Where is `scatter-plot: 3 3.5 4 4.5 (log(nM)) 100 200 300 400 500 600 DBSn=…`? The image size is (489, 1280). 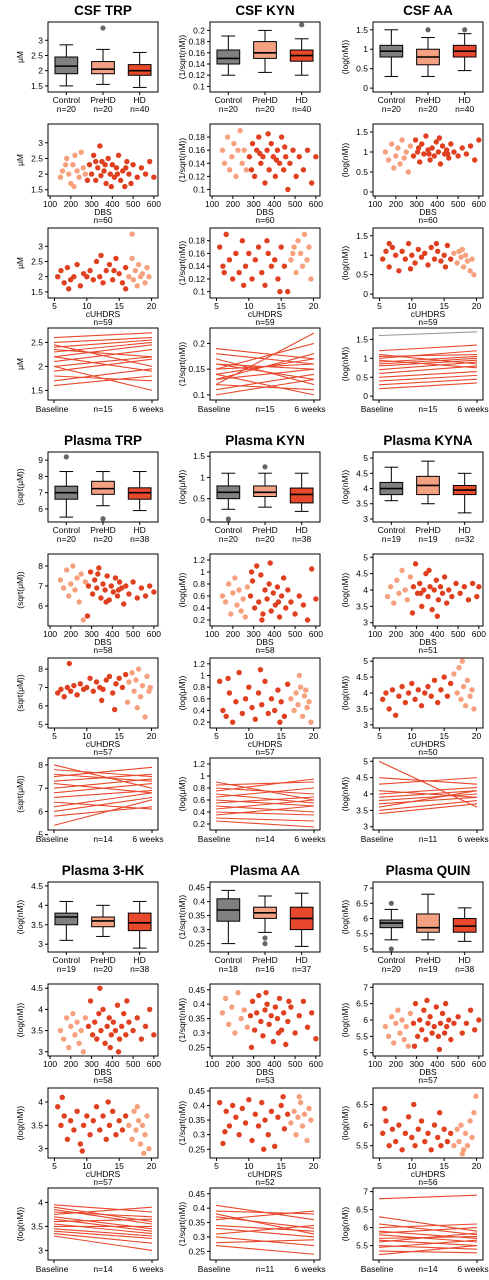 scatter-plot: 3 3.5 4 4.5 (log(nM)) 100 200 300 400 500 600 DBSn=… is located at coordinates (88, 1034).